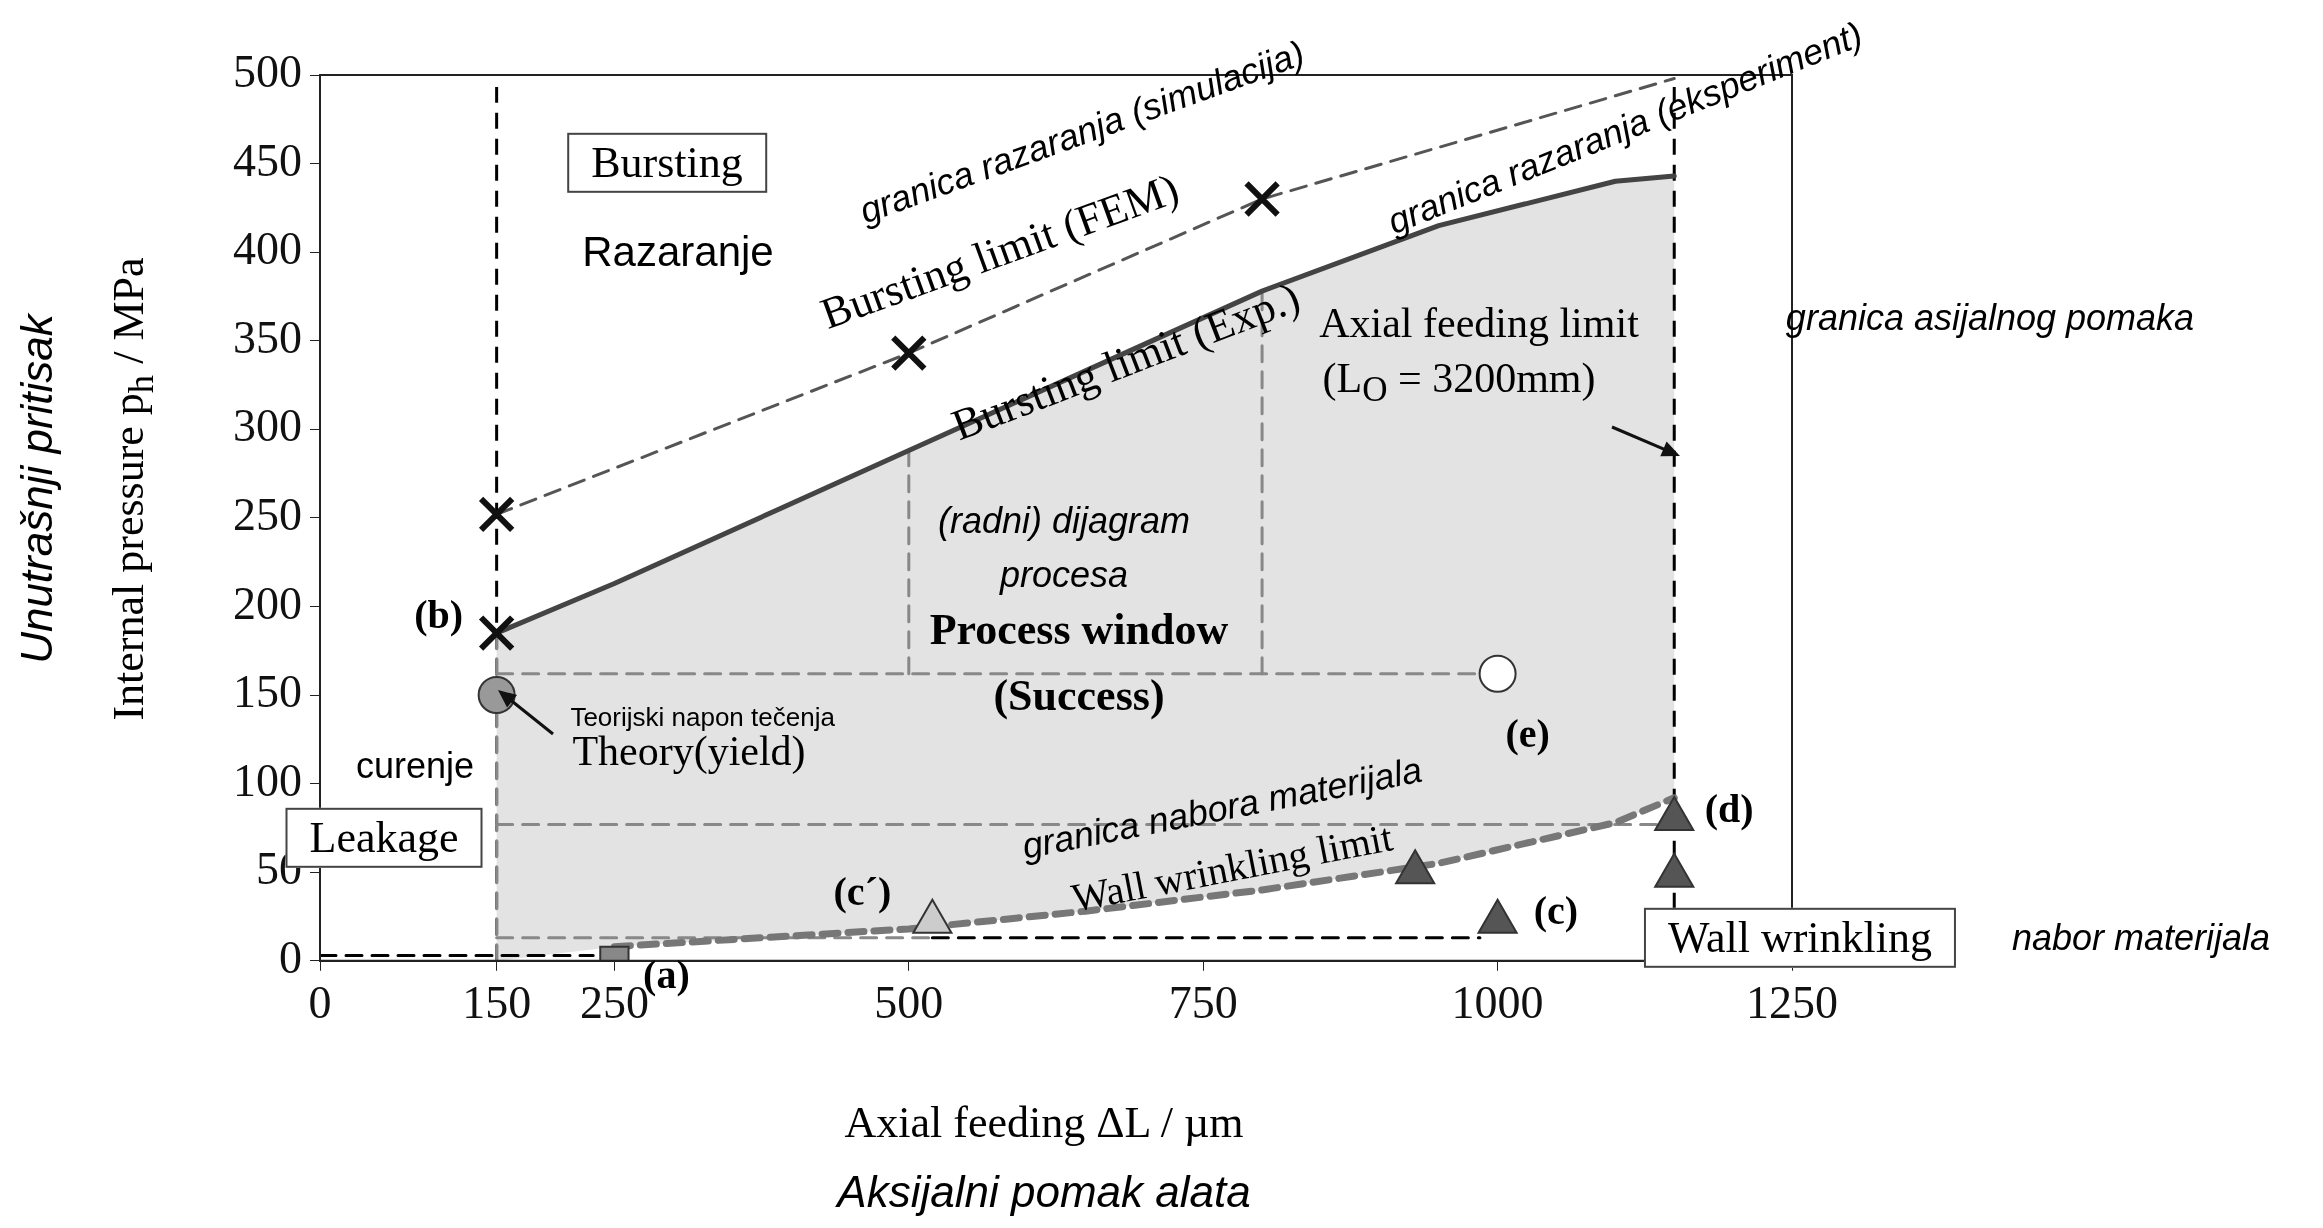  Describe the element at coordinates (267, 514) in the screenshot. I see `y-tick-label: 250` at that location.